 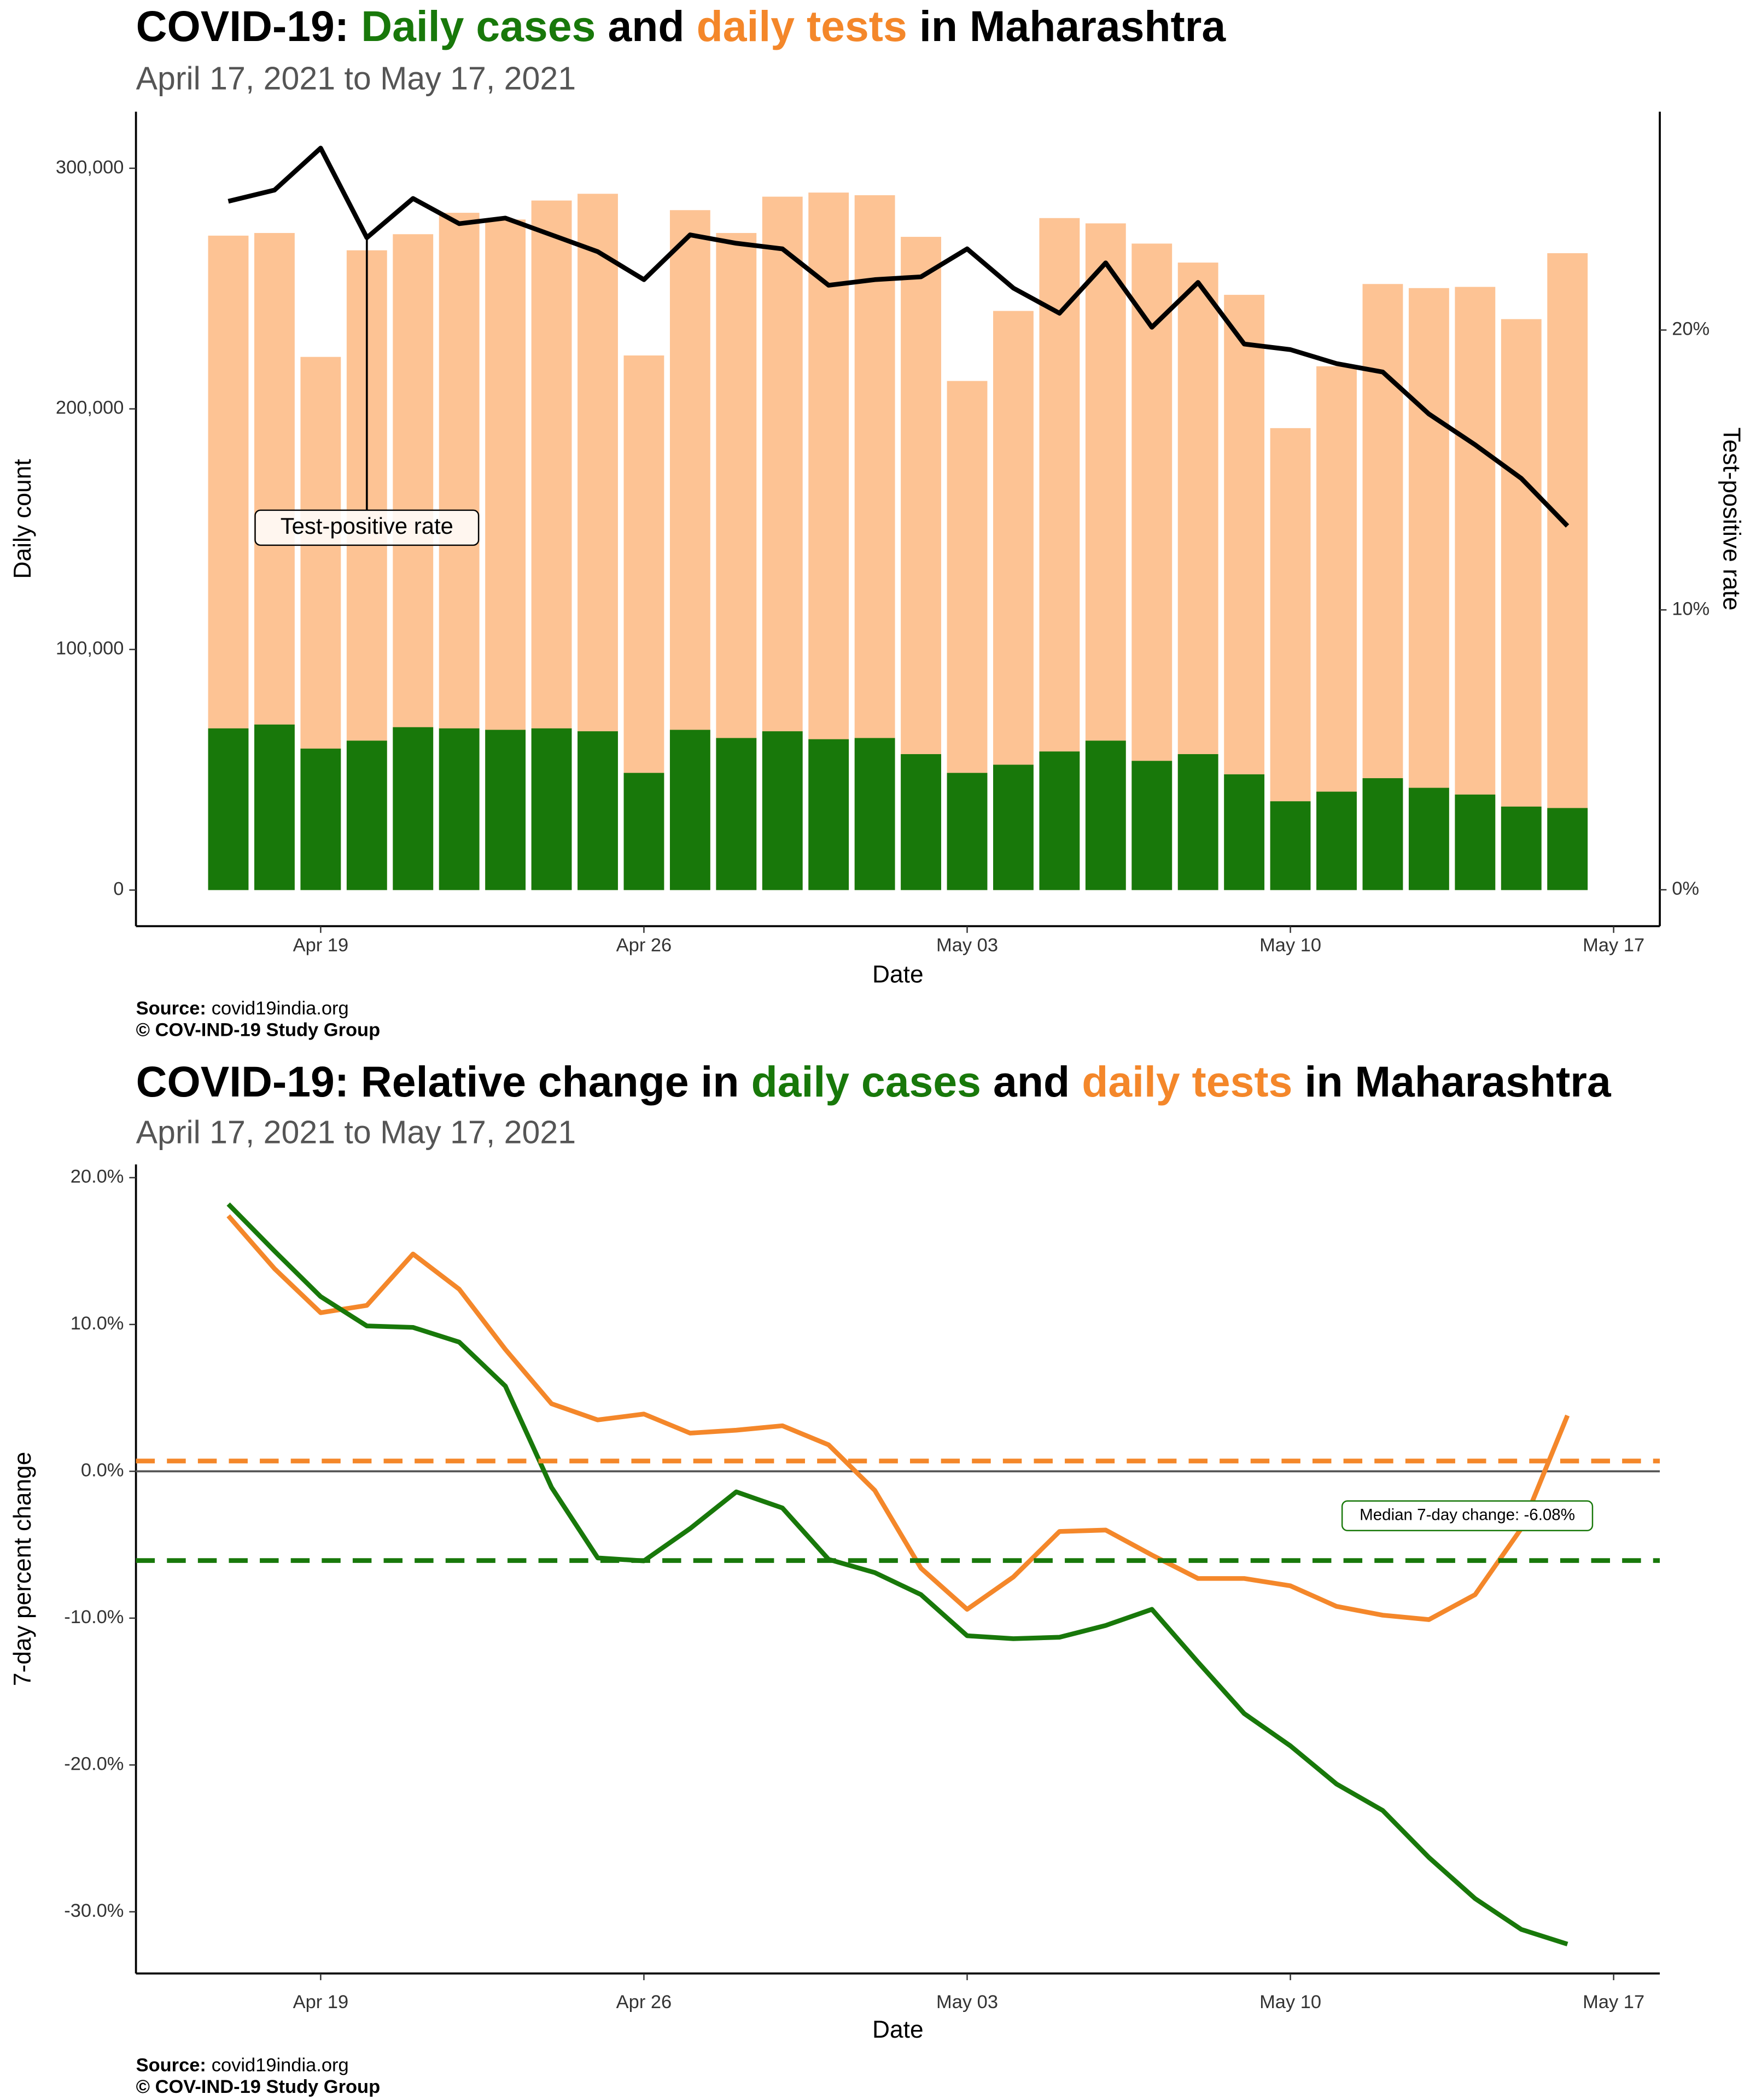 I want to click on median-label: Median 7-day change: -6.08%, so click(x=1467, y=1515).